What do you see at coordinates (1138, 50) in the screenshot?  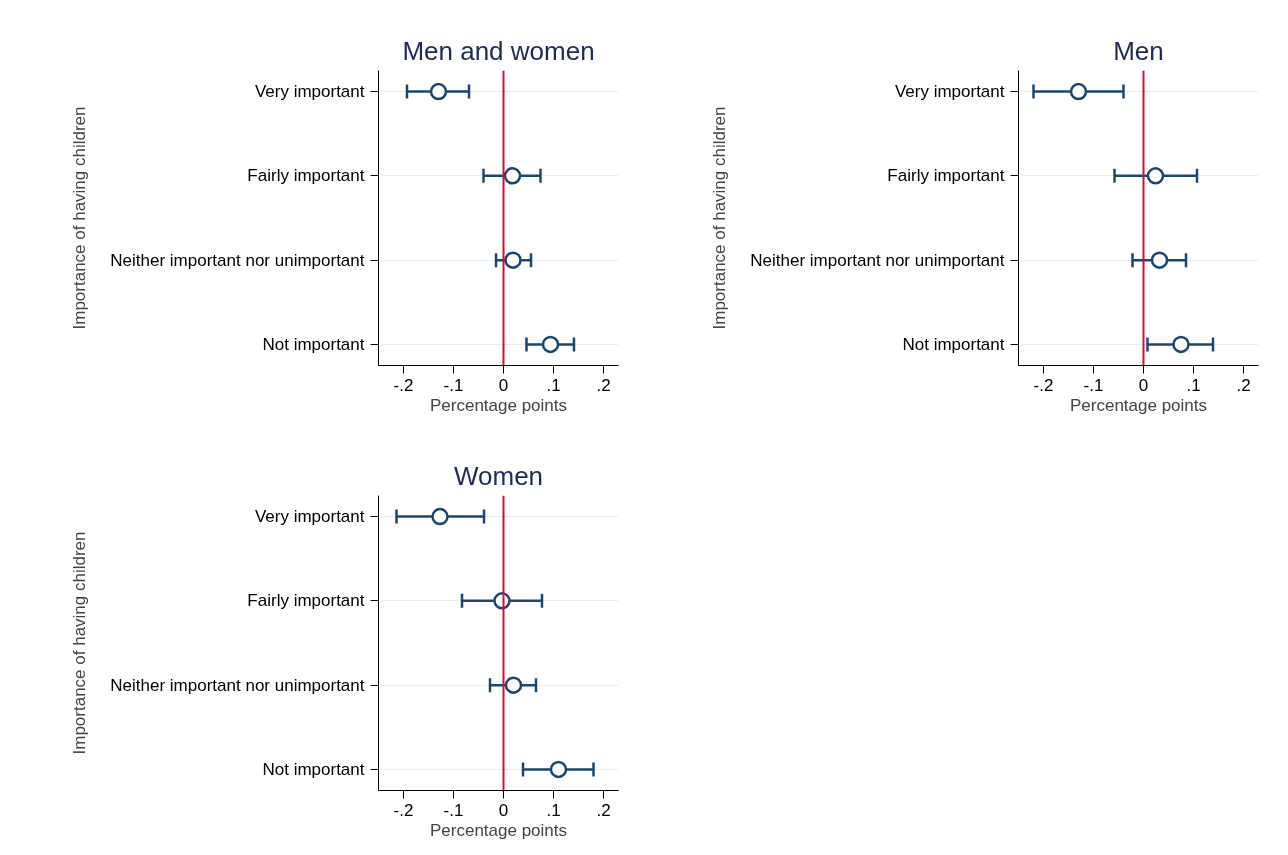 I see `chart-title: Men` at bounding box center [1138, 50].